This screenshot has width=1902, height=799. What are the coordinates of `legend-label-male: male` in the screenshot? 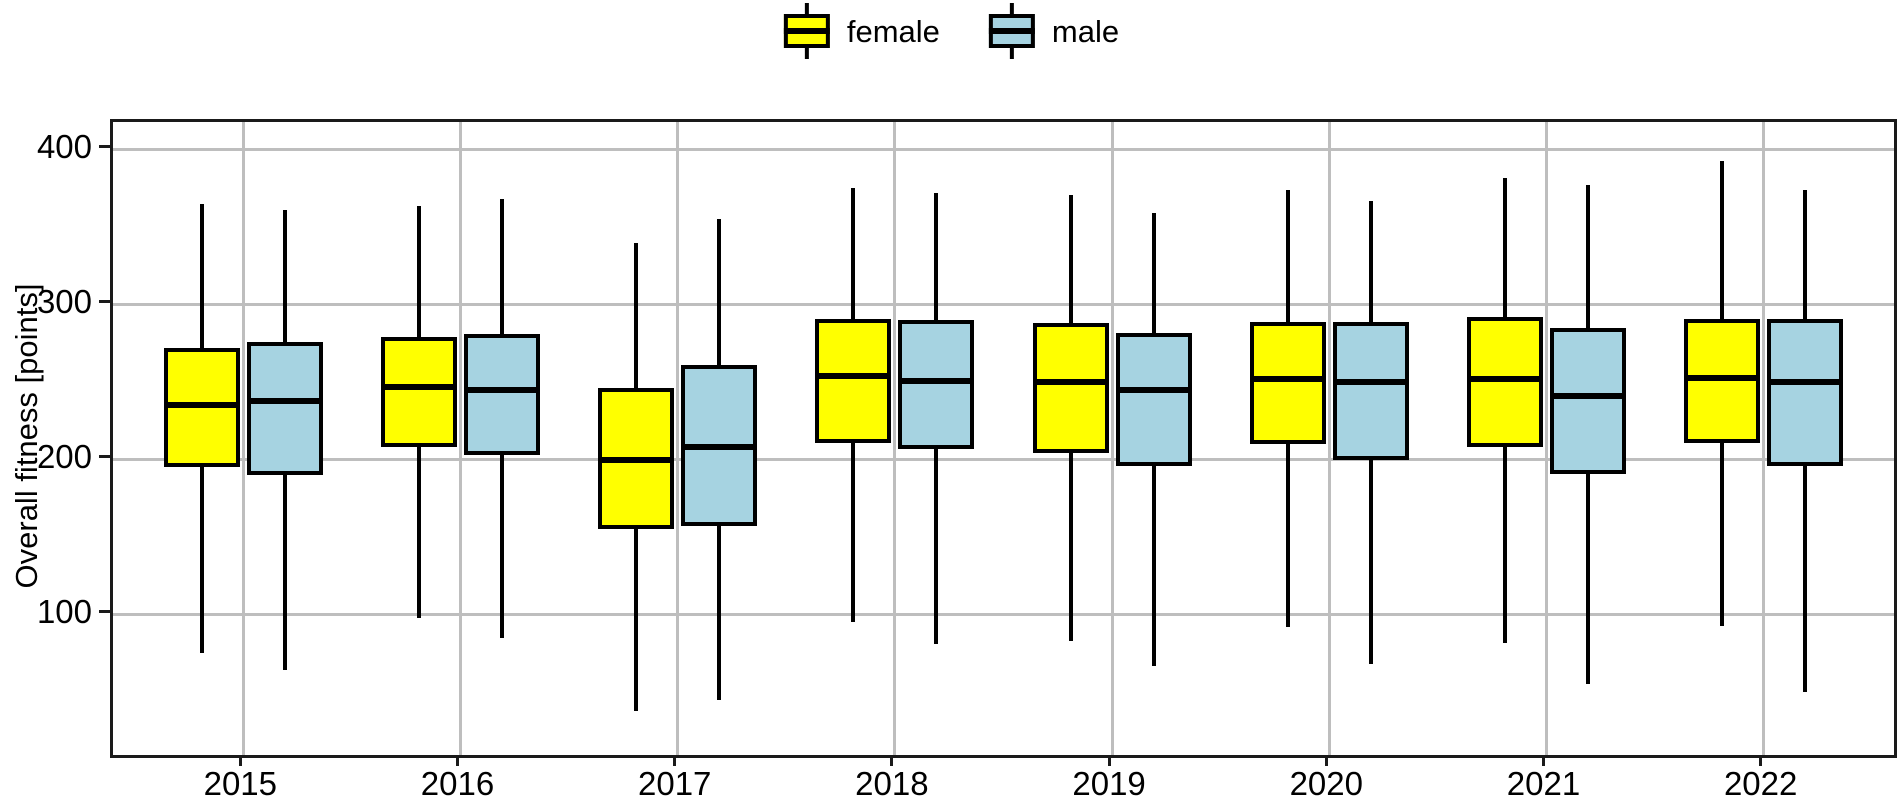 It's located at (1085, 31).